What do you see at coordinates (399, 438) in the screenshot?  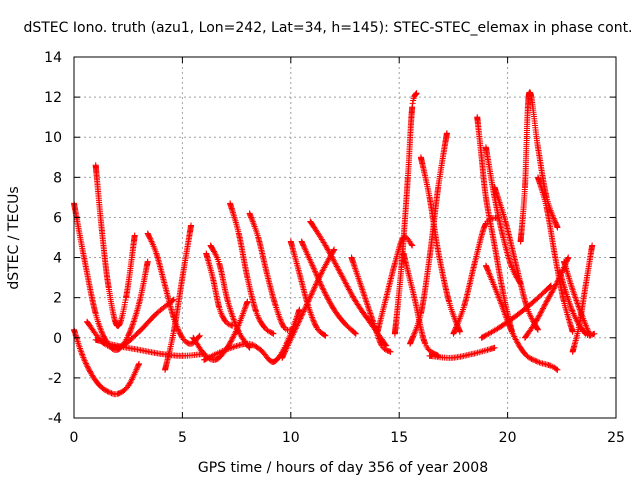 I see `x-tick-label: 15` at bounding box center [399, 438].